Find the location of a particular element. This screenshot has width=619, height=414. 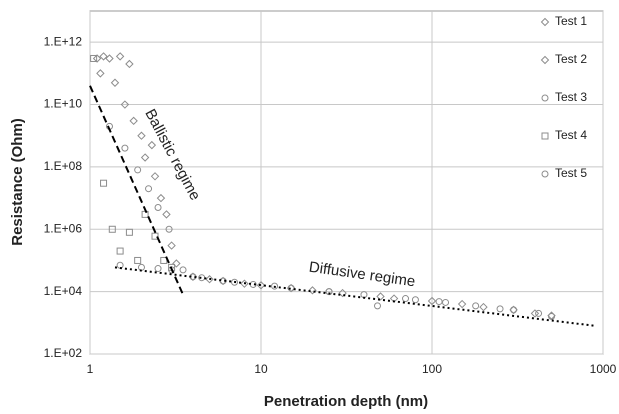

legend-label: Test 4 is located at coordinates (571, 135).